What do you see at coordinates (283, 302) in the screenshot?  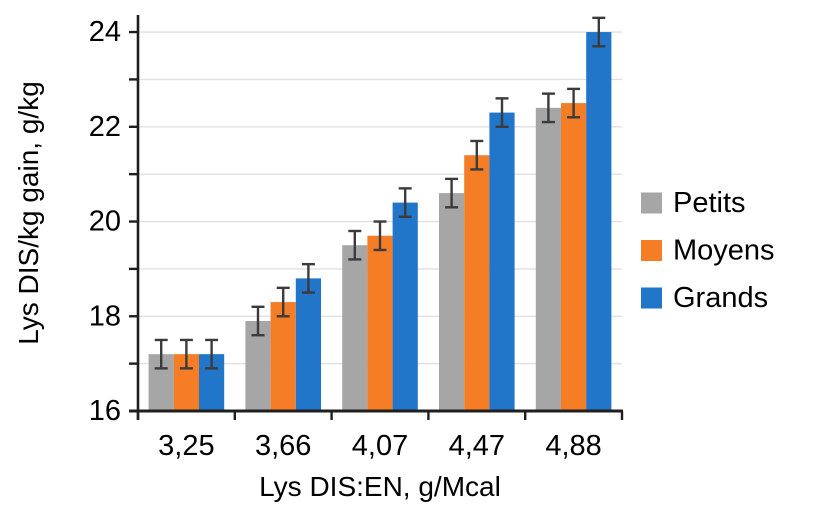 I see `error-bar-moyens-3,66` at bounding box center [283, 302].